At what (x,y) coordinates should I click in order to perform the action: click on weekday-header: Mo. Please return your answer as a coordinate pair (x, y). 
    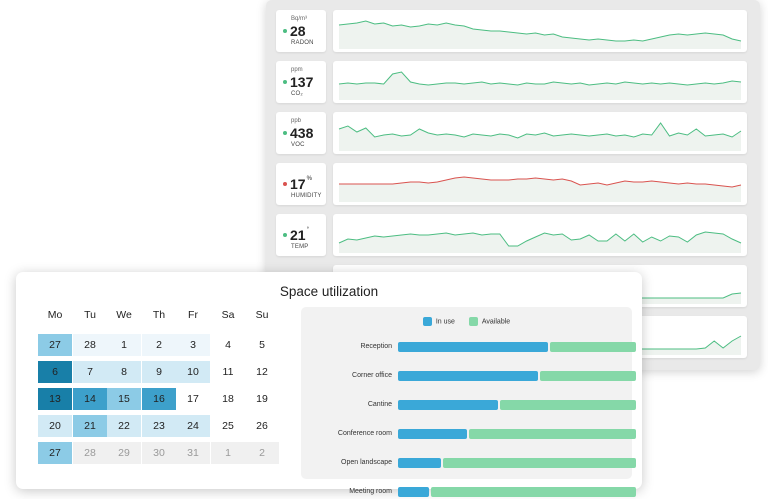
    Looking at the image, I should click on (55, 315).